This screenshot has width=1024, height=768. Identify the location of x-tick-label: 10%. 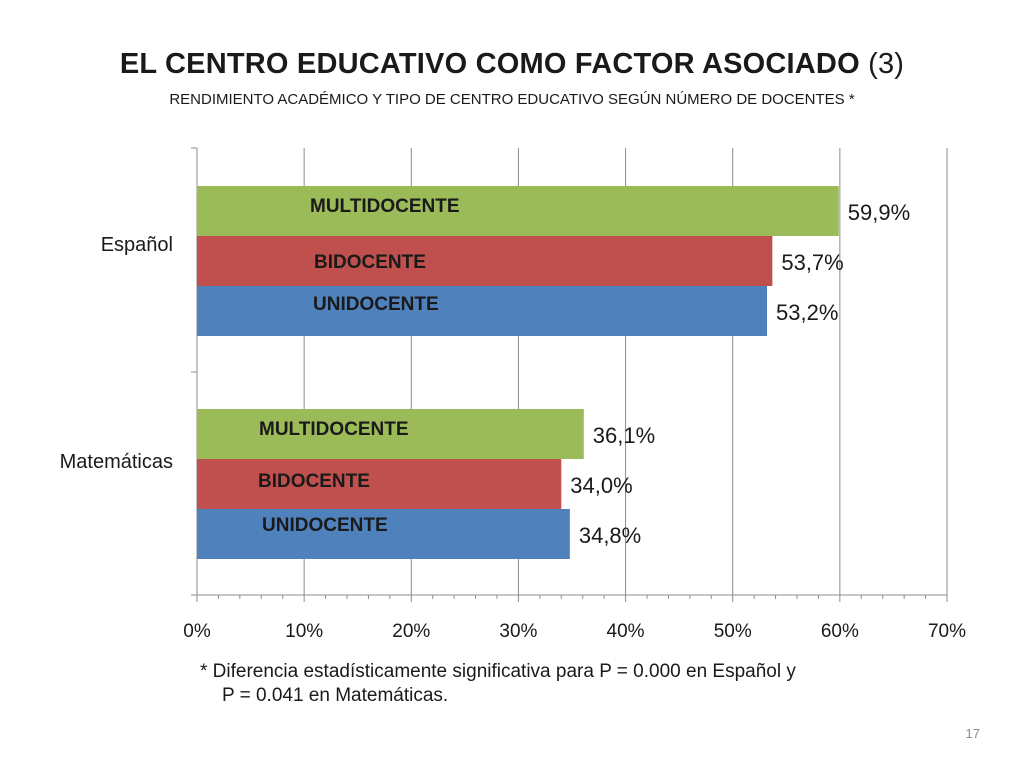
(304, 631).